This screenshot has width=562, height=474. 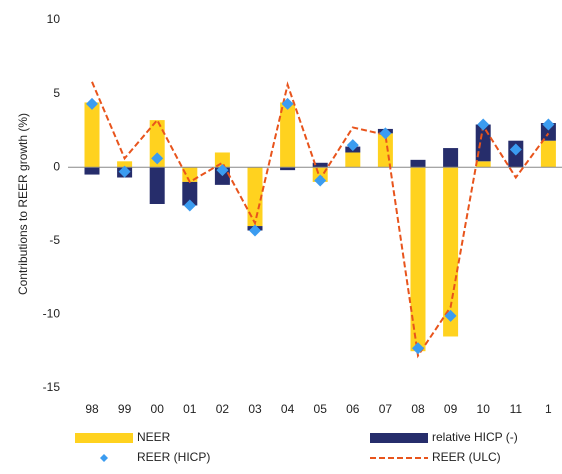 I want to click on x-tick-label: 06, so click(x=353, y=409).